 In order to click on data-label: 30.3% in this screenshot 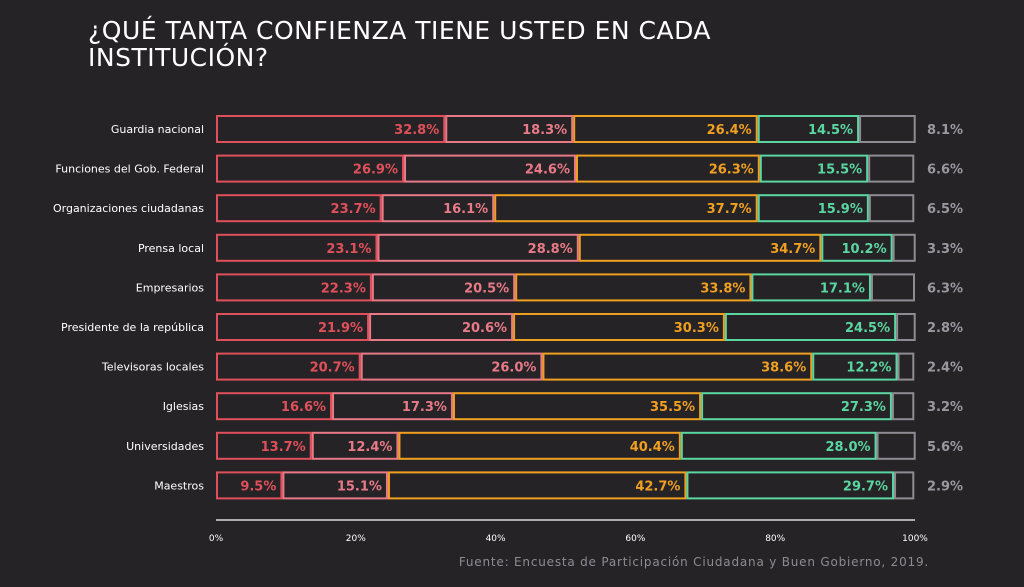, I will do `click(696, 328)`.